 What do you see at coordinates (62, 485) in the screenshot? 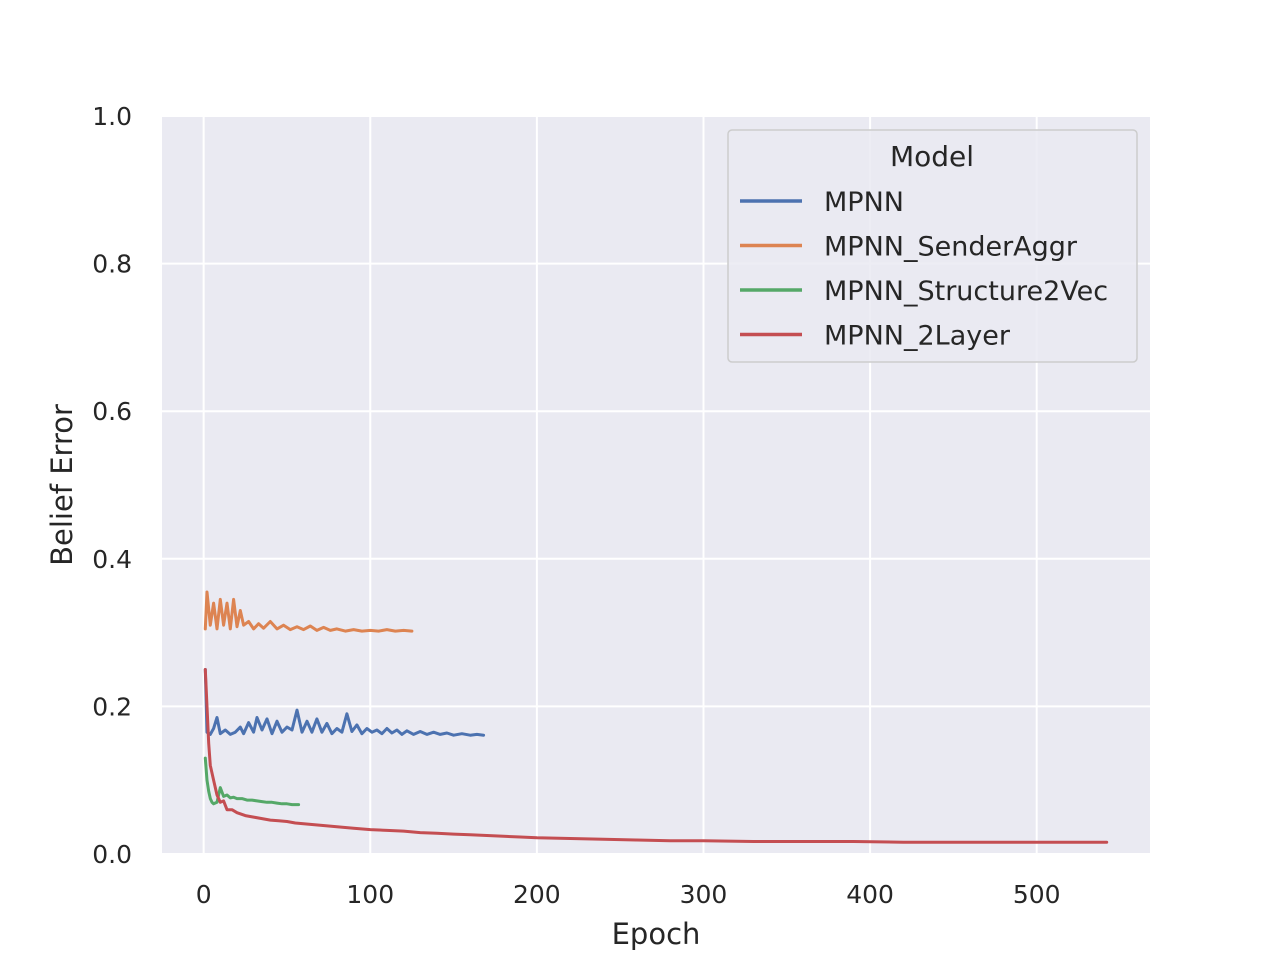
I see `y-axis-label: Belief Error` at bounding box center [62, 485].